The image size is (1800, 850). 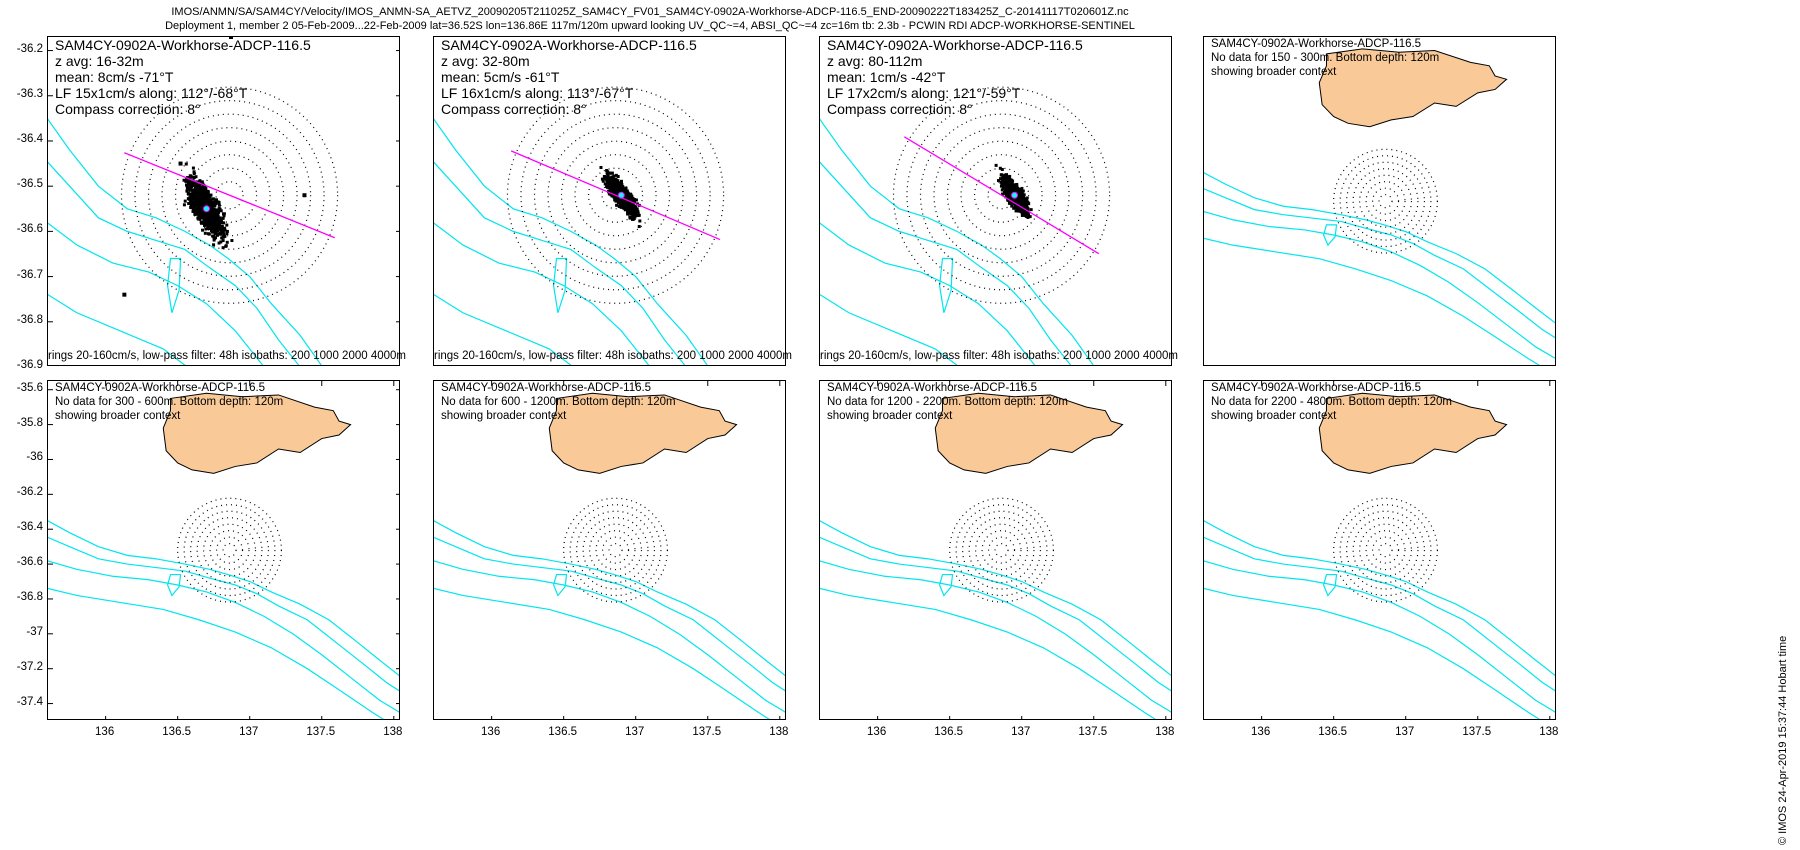 I want to click on y-tick-label: -36.4, so click(x=29, y=527).